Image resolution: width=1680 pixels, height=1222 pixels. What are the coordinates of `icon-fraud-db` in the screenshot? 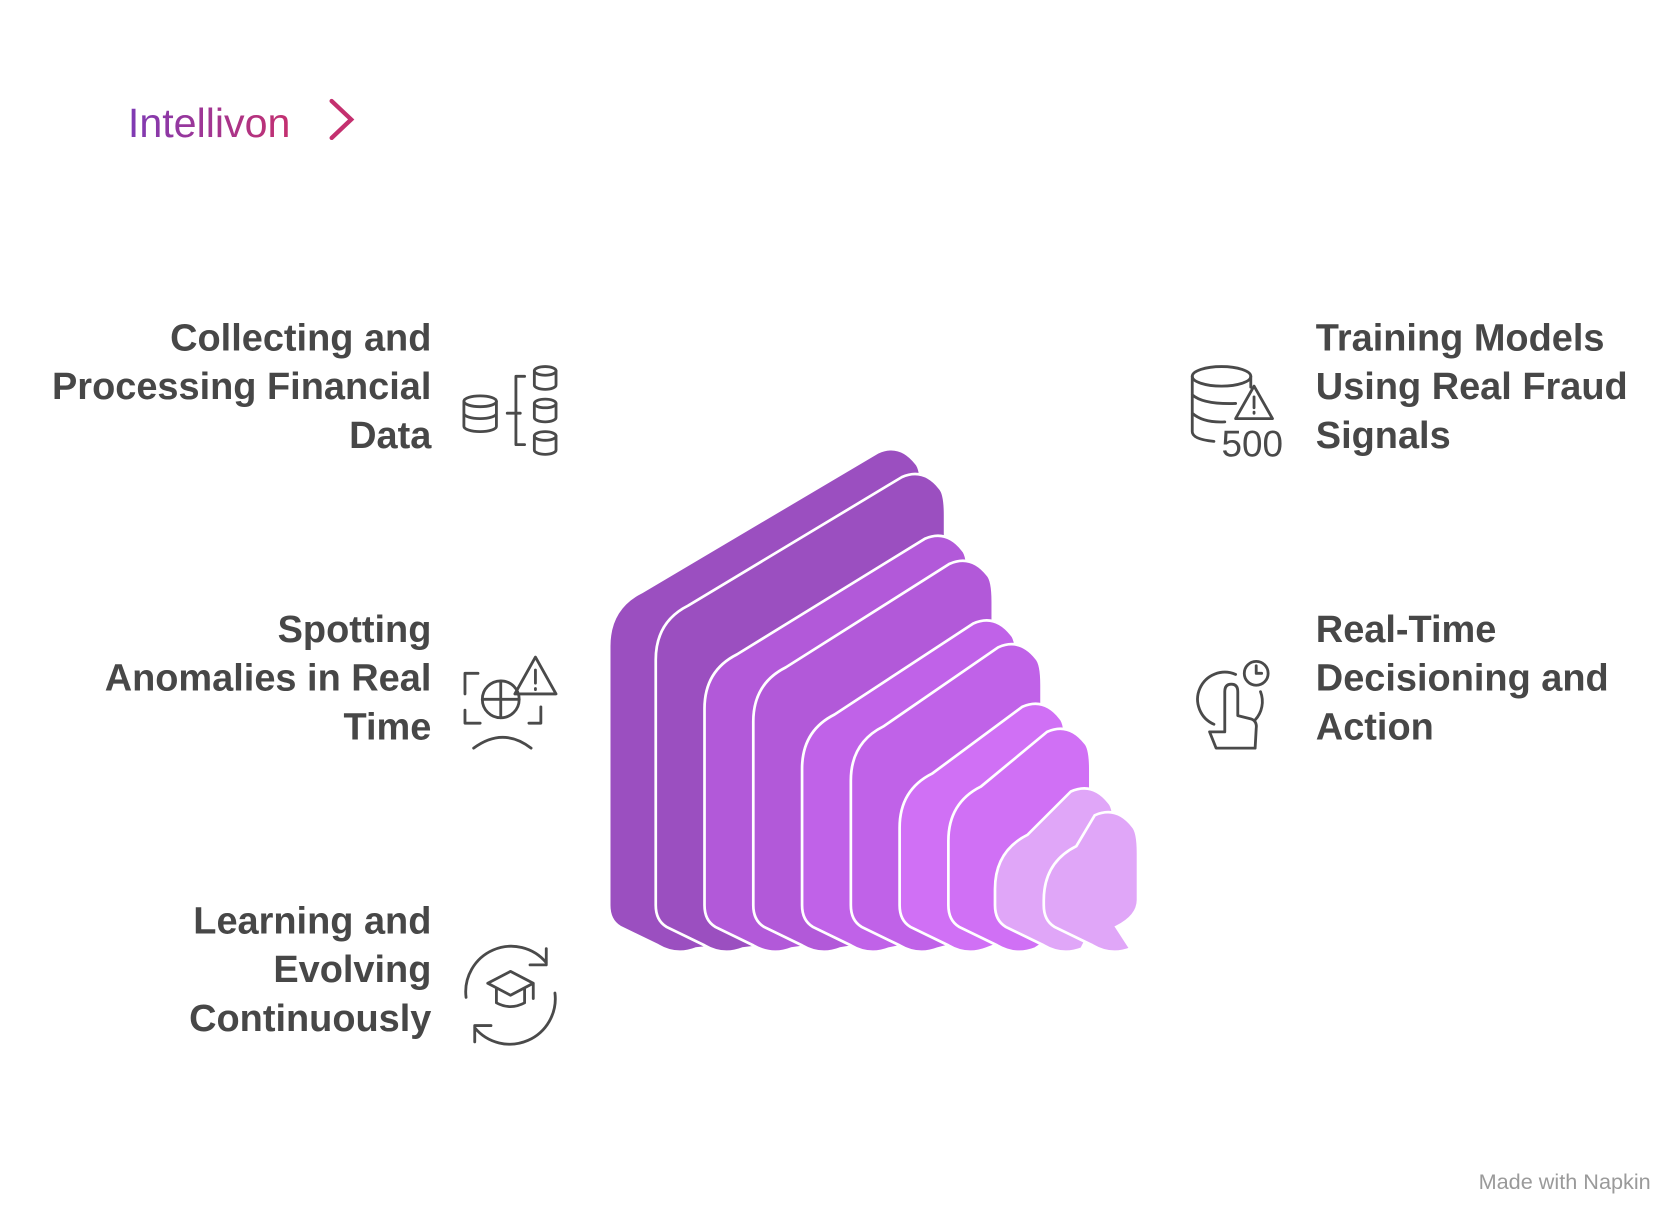 It's located at (1232, 404).